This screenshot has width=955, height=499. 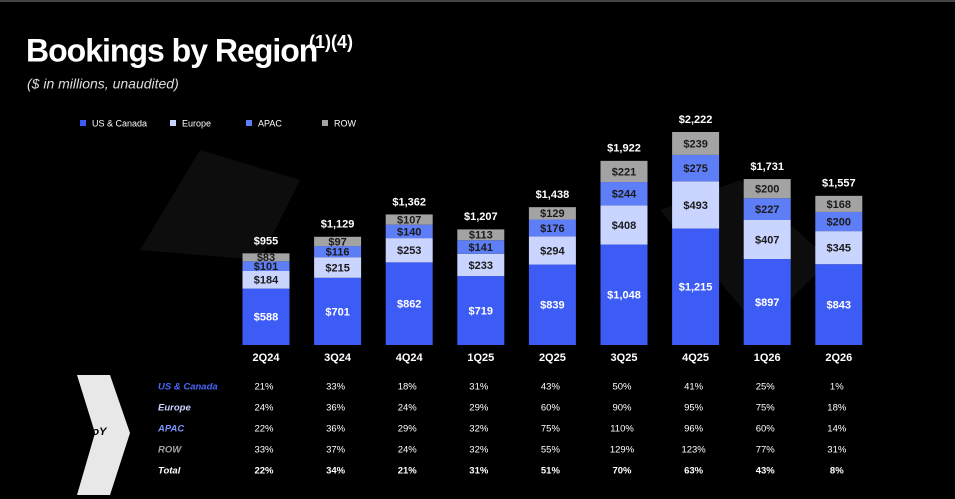 What do you see at coordinates (624, 296) in the screenshot?
I see `segment-label: $1,048` at bounding box center [624, 296].